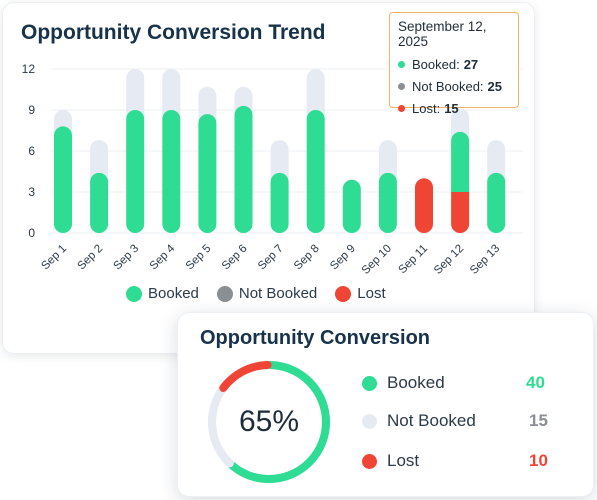 The image size is (597, 500). What do you see at coordinates (31, 151) in the screenshot?
I see `y-tick-label-6: 6` at bounding box center [31, 151].